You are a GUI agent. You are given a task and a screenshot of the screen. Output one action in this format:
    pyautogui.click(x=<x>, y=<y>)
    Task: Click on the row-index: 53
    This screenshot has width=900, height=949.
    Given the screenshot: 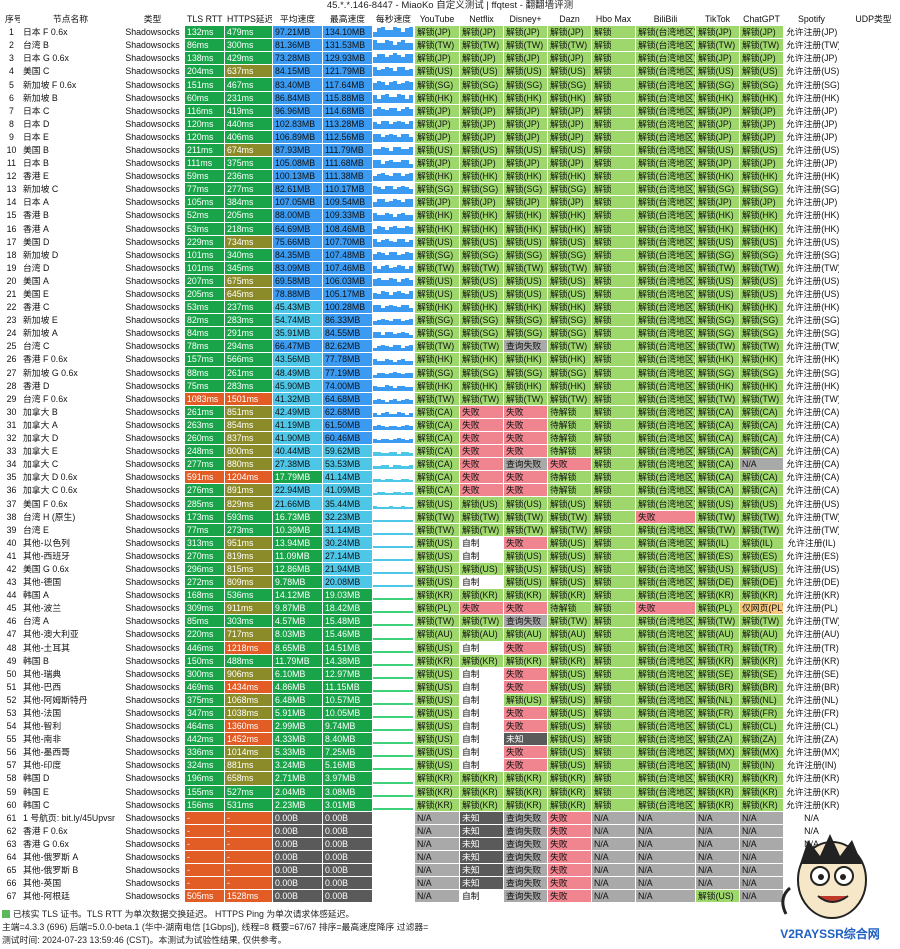 What is the action you would take?
    pyautogui.click(x=12, y=712)
    